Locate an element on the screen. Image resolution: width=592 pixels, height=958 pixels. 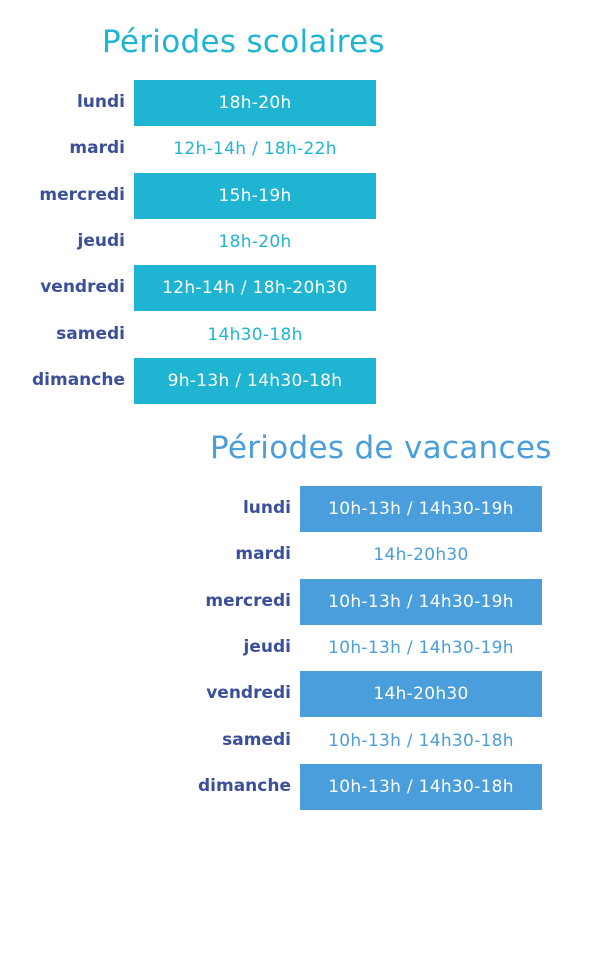
section-title: Périodes scolaires is located at coordinates (243, 42).